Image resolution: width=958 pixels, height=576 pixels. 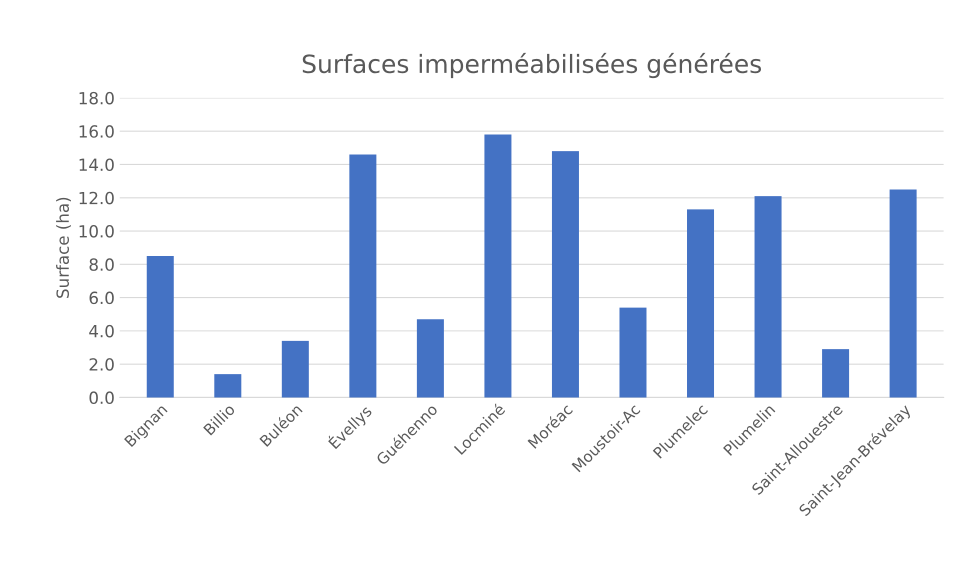 I want to click on y-tick-label: 18.0, so click(x=97, y=98).